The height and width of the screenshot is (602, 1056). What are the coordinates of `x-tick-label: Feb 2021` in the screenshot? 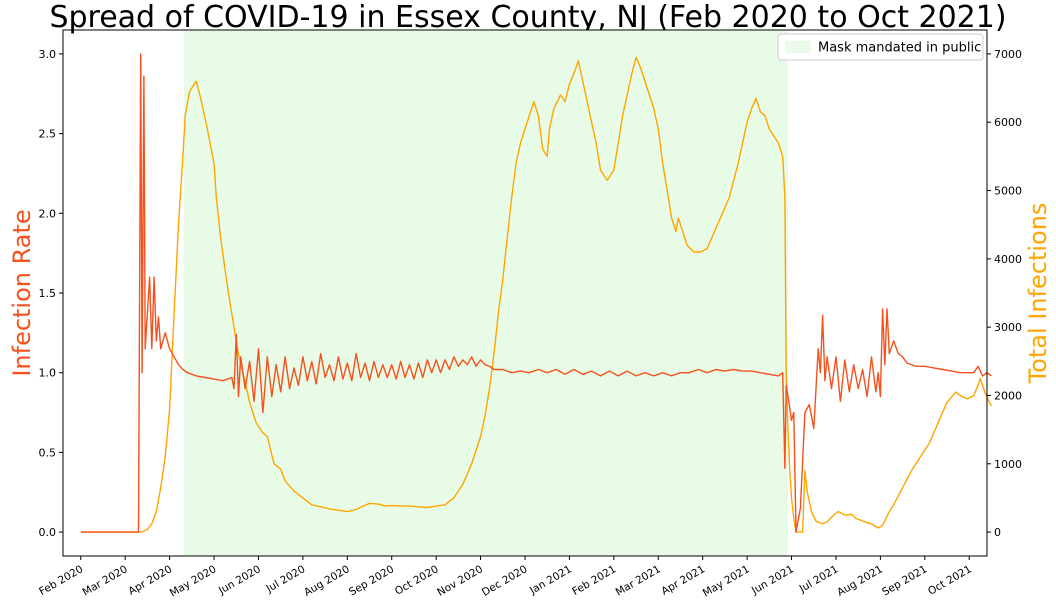 It's located at (594, 580).